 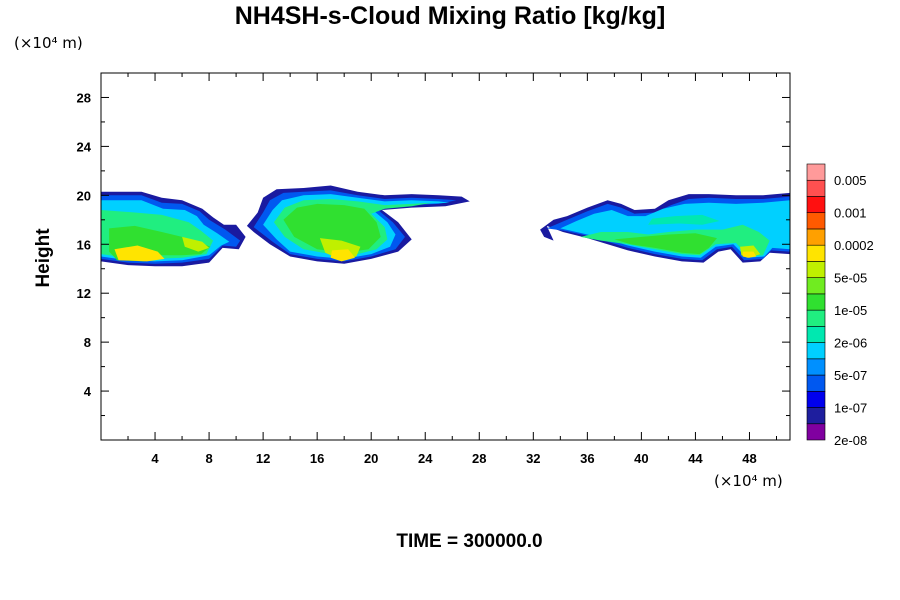 I want to click on x-tick-label: 32, so click(x=533, y=458).